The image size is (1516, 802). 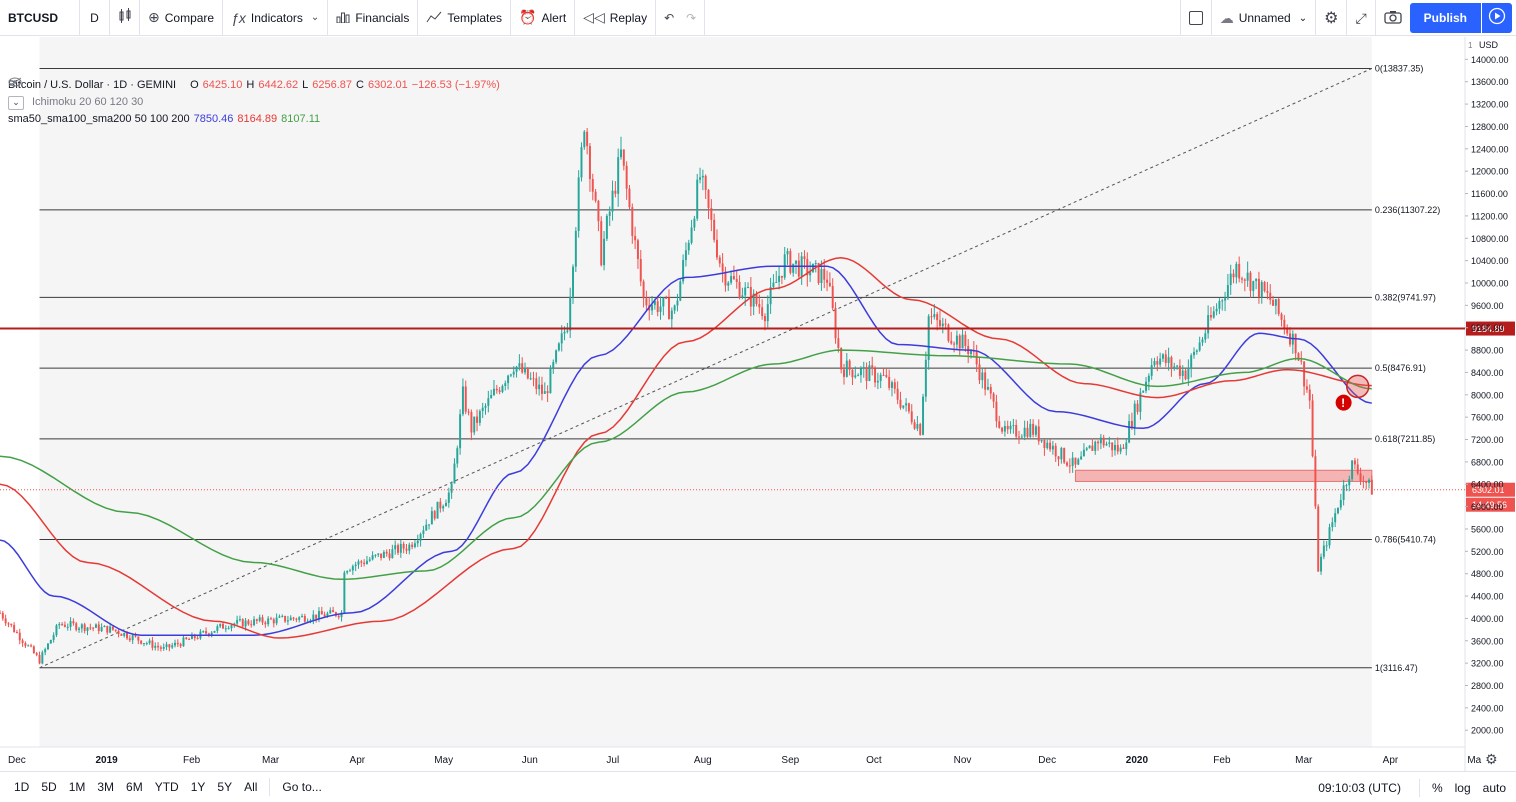 I want to click on alert-button: ⏰ Alert, so click(x=543, y=18).